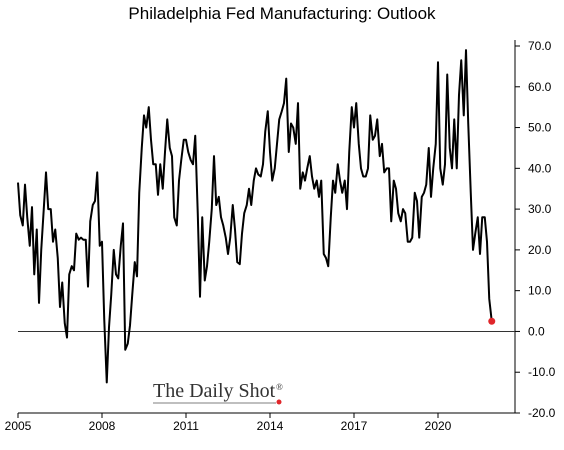 The width and height of the screenshot is (564, 450). What do you see at coordinates (279, 402) in the screenshot?
I see `watermark-dot` at bounding box center [279, 402].